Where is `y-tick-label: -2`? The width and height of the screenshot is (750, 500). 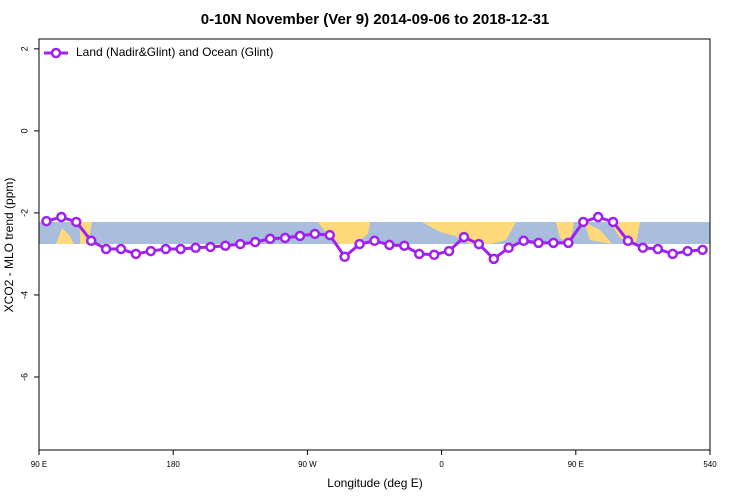
y-tick-label: -2 is located at coordinates (24, 213).